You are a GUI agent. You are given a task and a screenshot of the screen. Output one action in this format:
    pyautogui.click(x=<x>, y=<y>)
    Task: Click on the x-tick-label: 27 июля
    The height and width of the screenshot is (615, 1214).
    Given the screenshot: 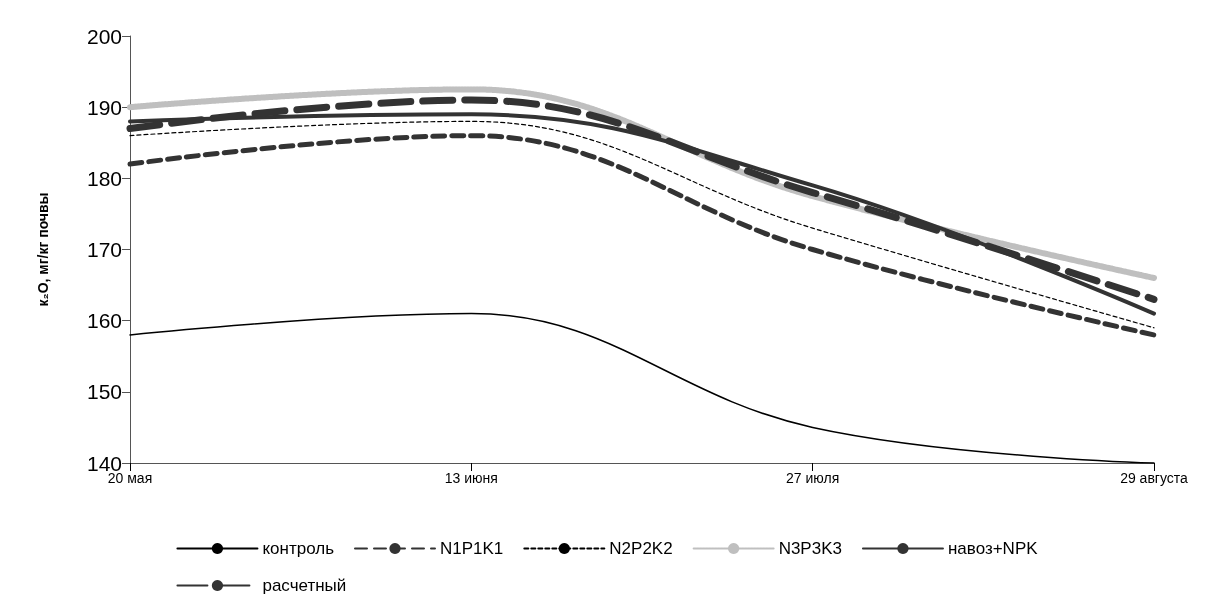 What is the action you would take?
    pyautogui.click(x=813, y=478)
    